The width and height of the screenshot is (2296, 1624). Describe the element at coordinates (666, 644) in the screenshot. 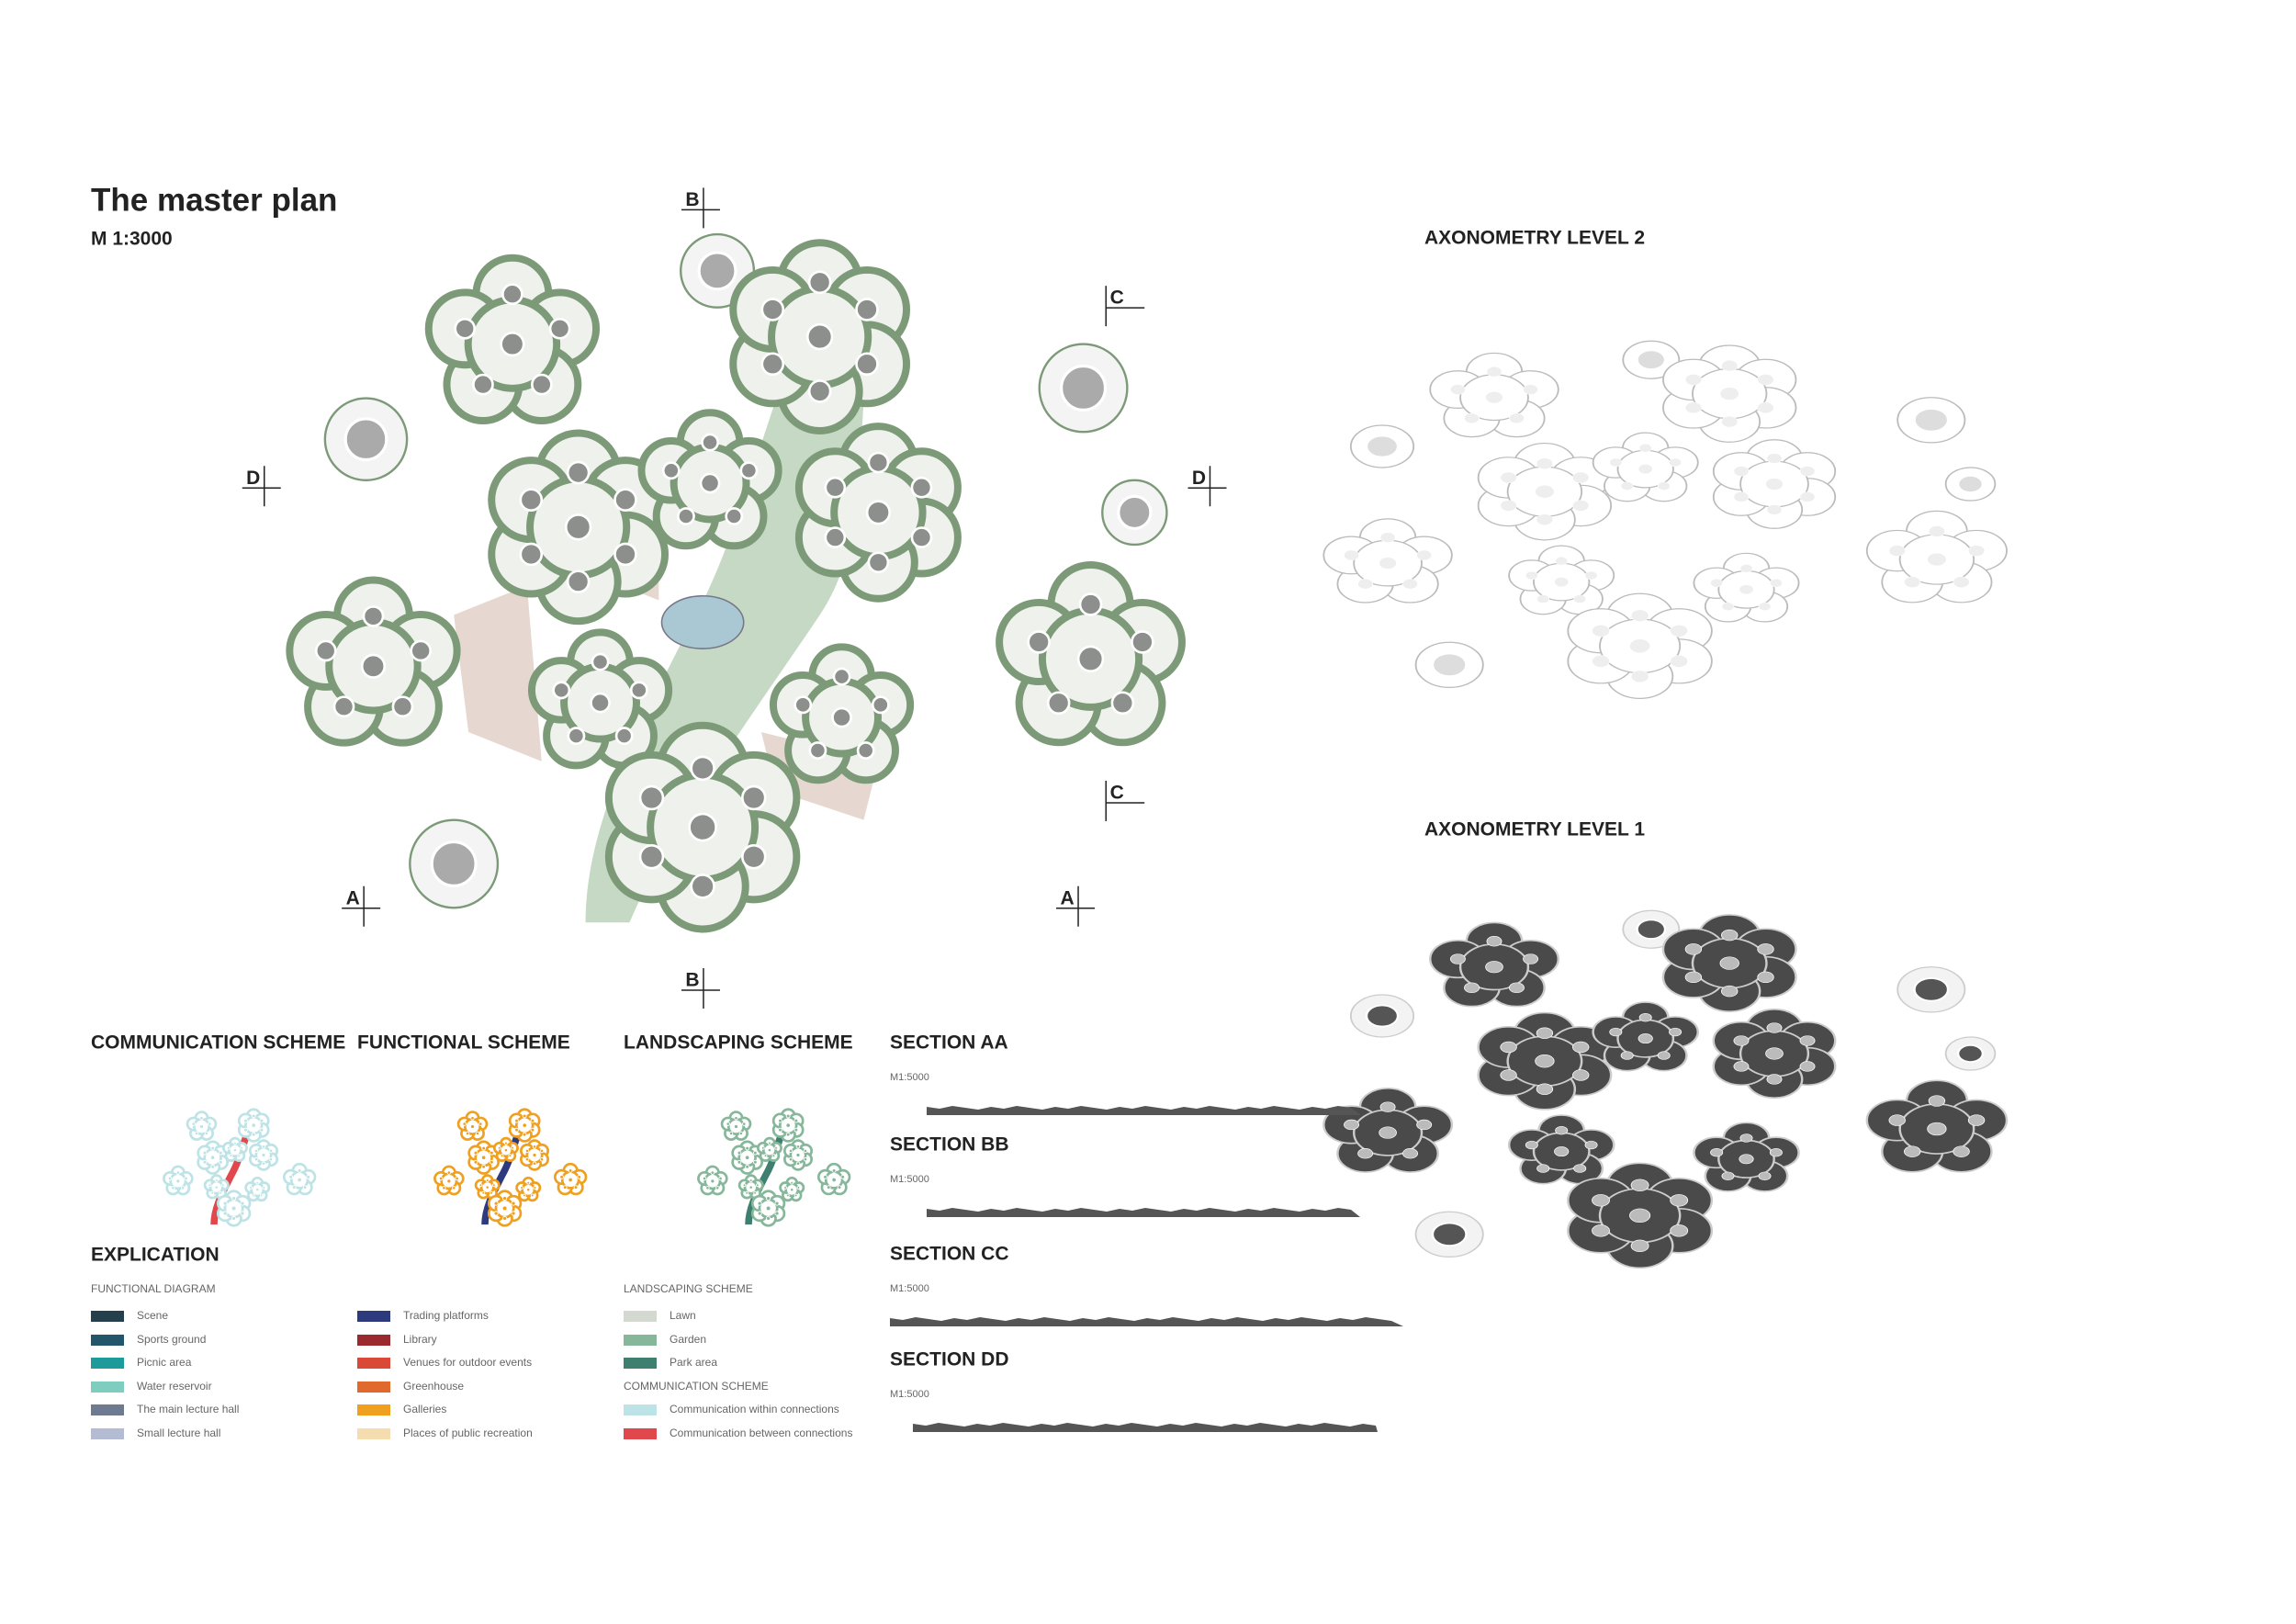

I see `plaza` at that location.